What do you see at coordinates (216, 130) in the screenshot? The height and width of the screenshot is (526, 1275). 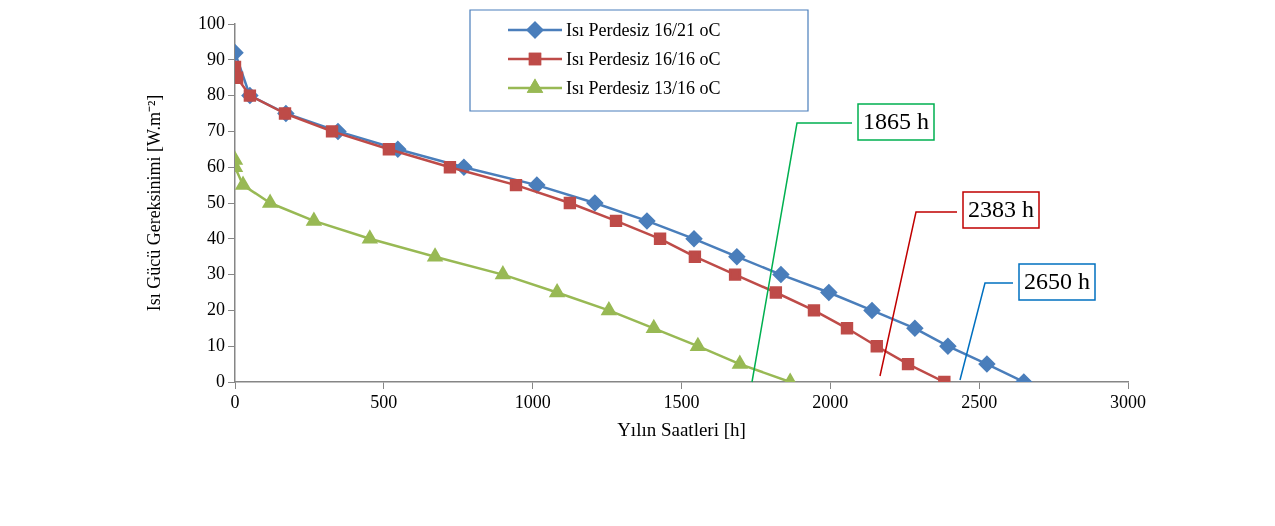 I see `y-tick-label: 70` at bounding box center [216, 130].